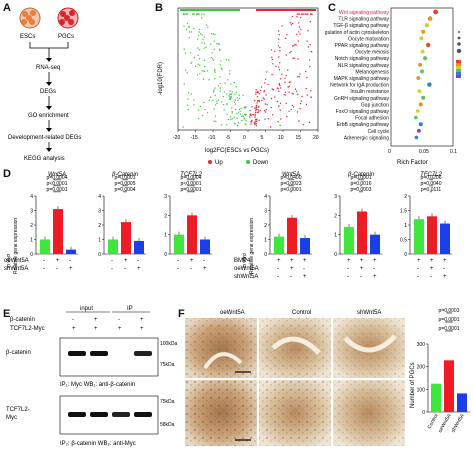  What do you see at coordinates (22, 320) in the screenshot?
I see `e-row1-label: β-catenin` at bounding box center [22, 320].